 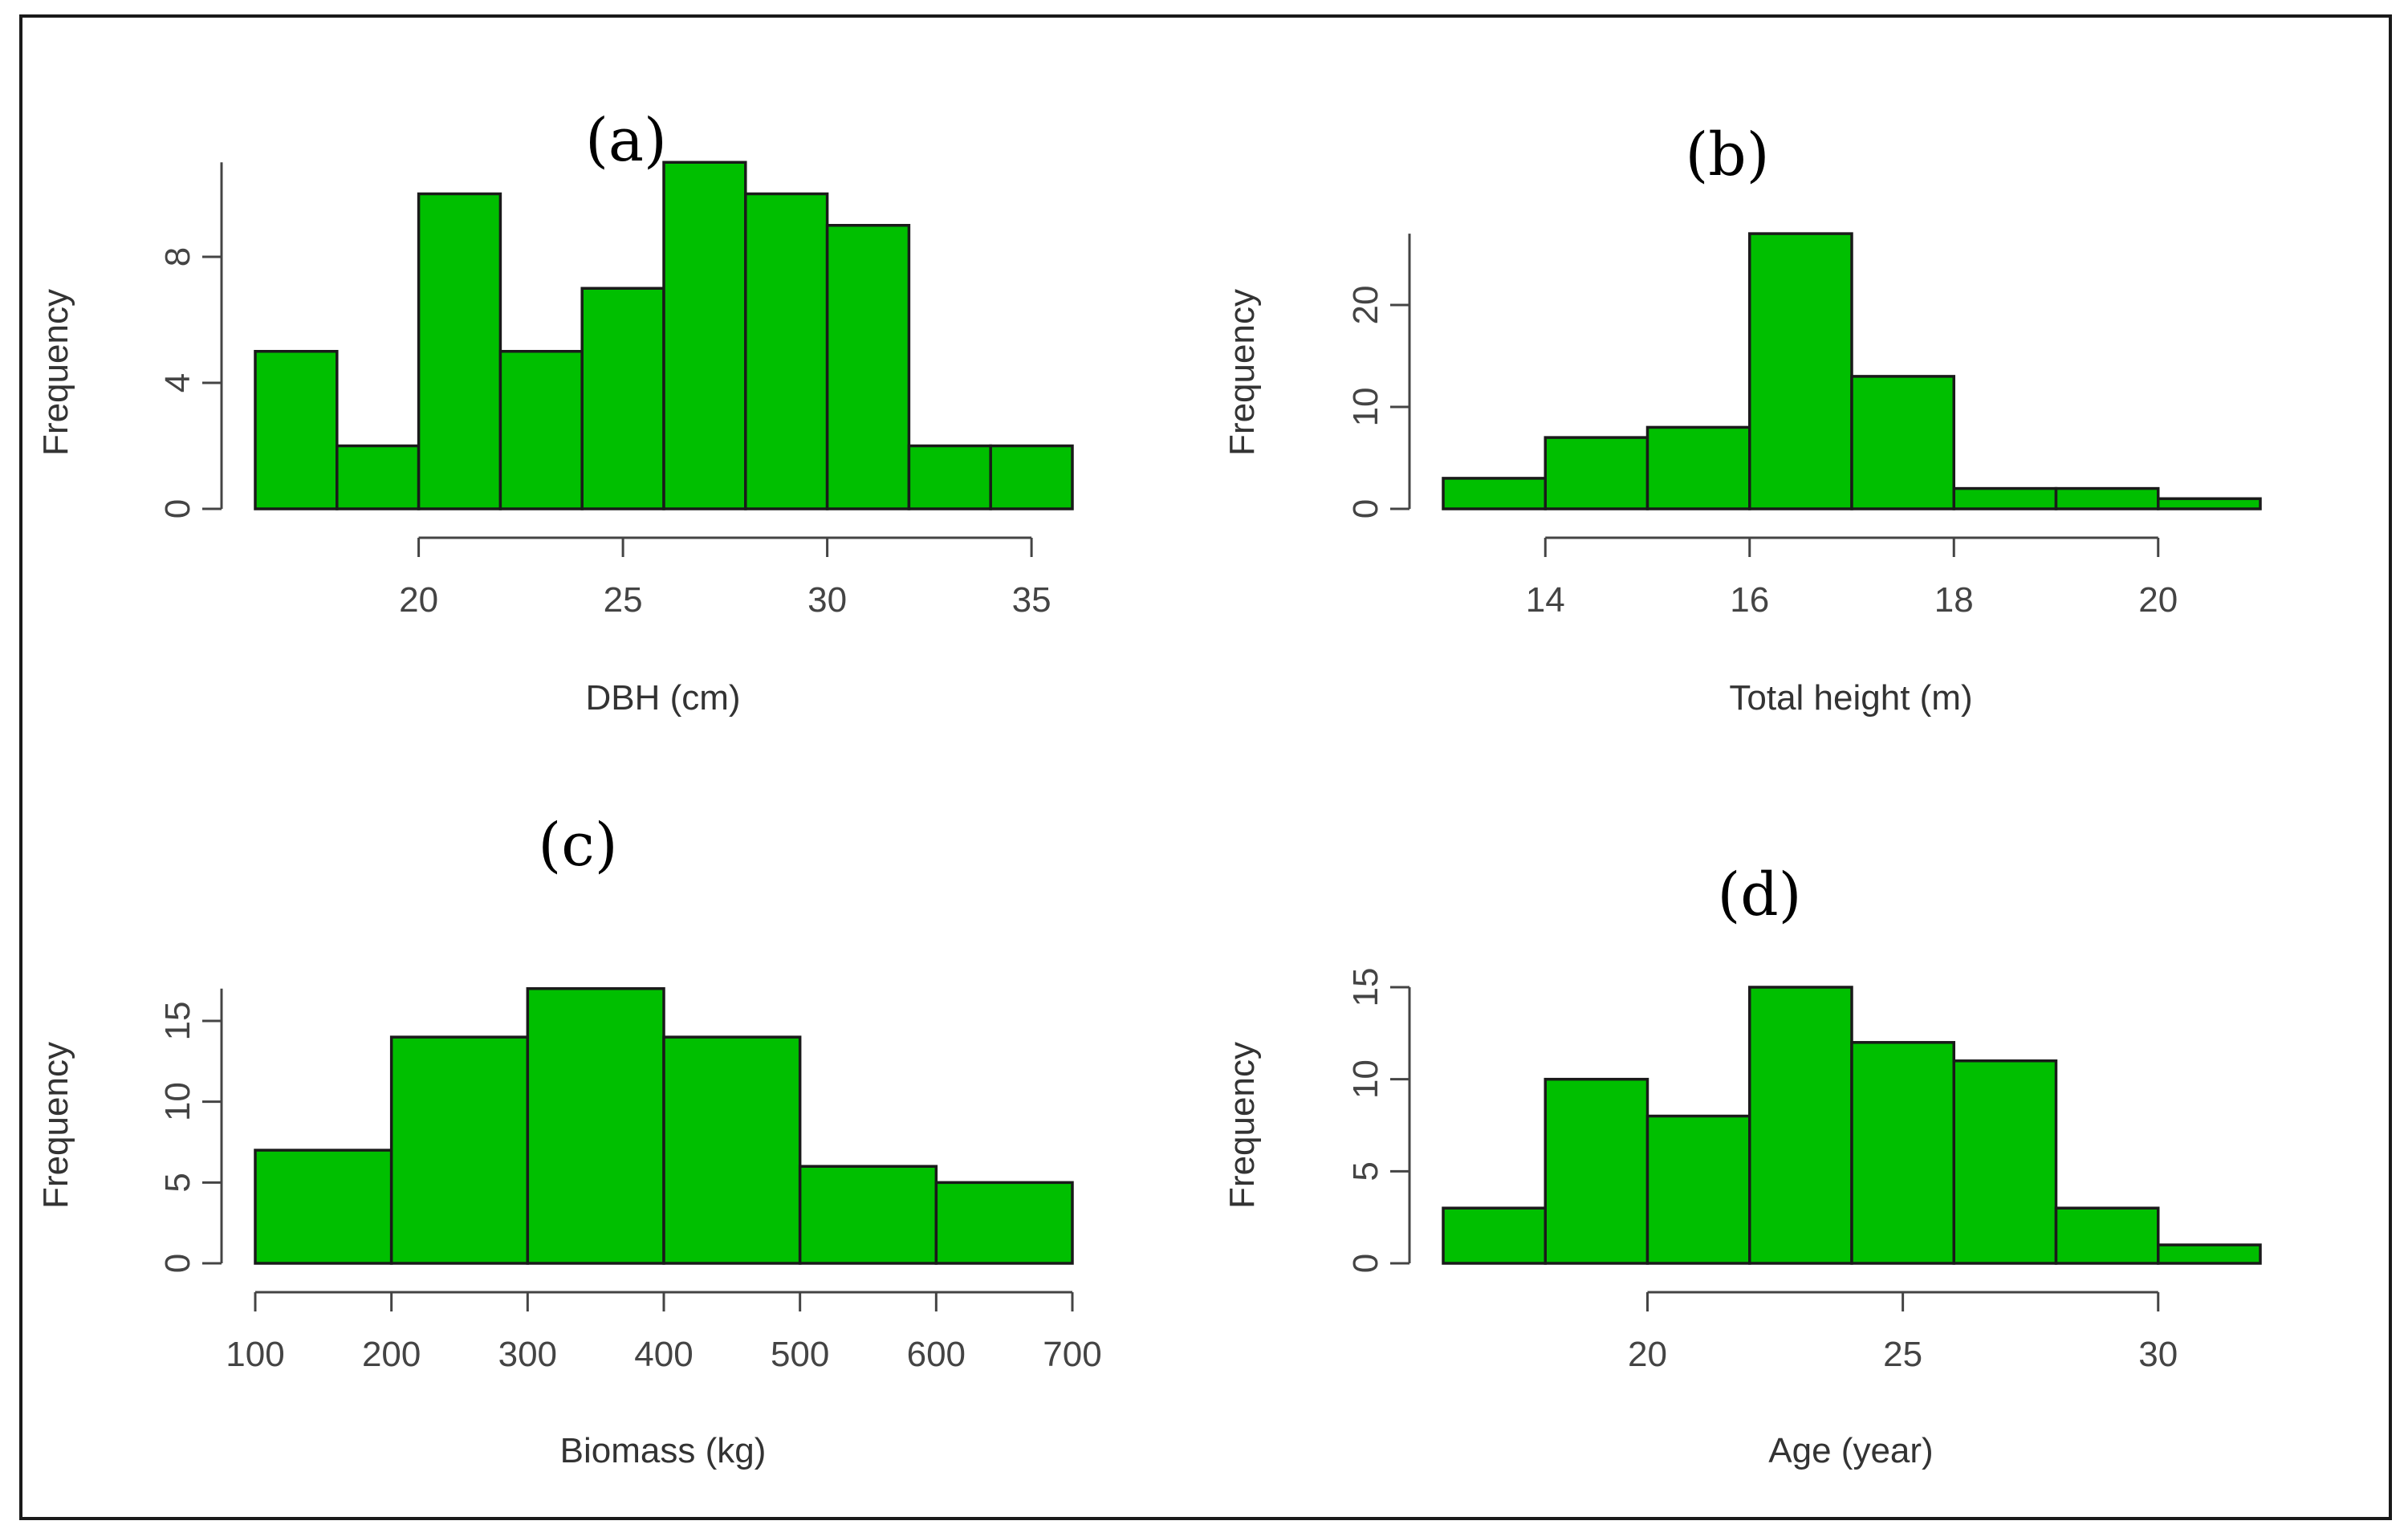 I want to click on panel-b-y-tick-label-2: 20, so click(x=1365, y=305).